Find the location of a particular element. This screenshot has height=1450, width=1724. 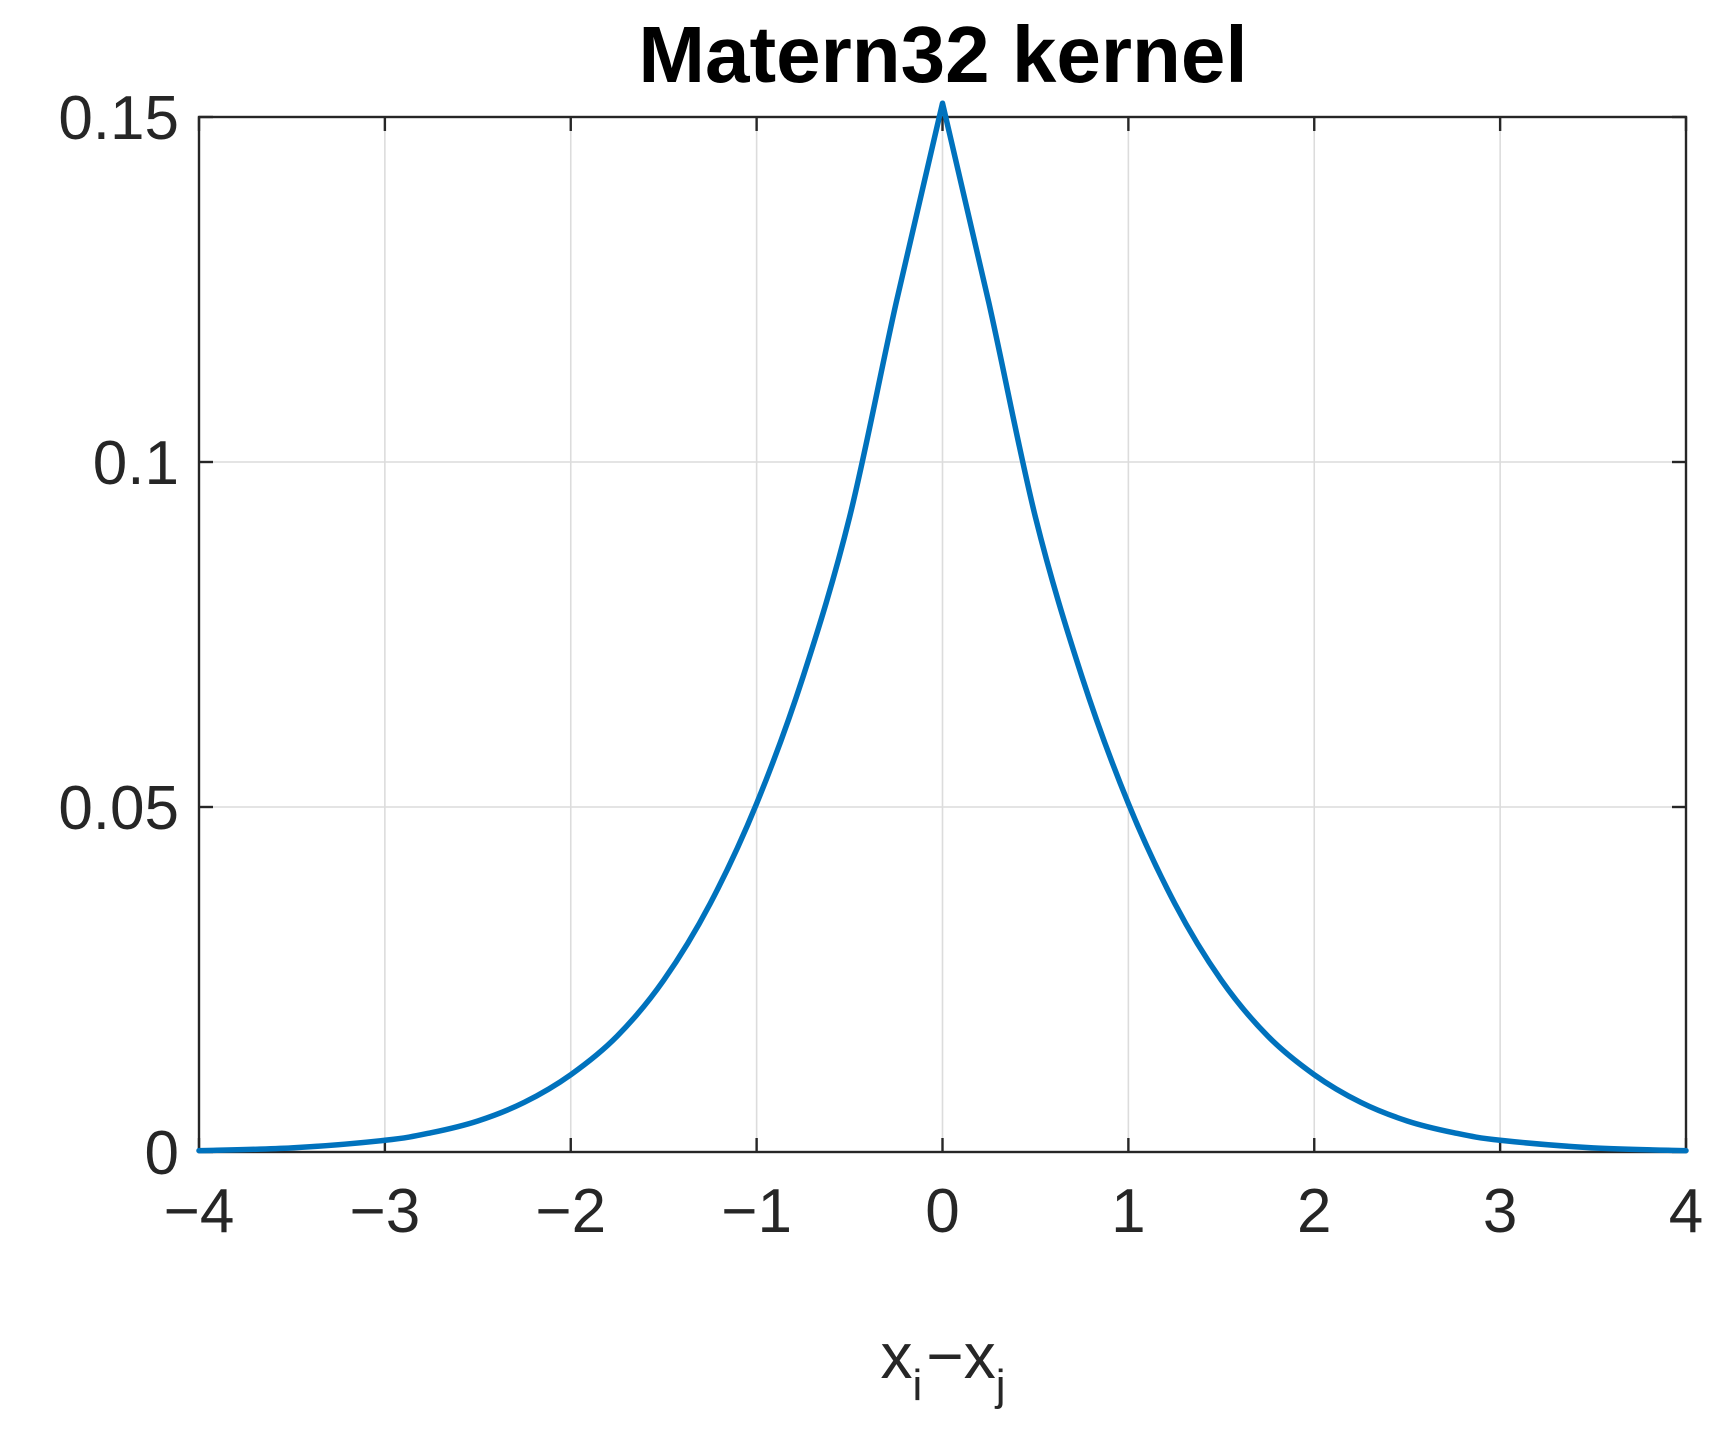

x-tick-label: −4 is located at coordinates (199, 1211).